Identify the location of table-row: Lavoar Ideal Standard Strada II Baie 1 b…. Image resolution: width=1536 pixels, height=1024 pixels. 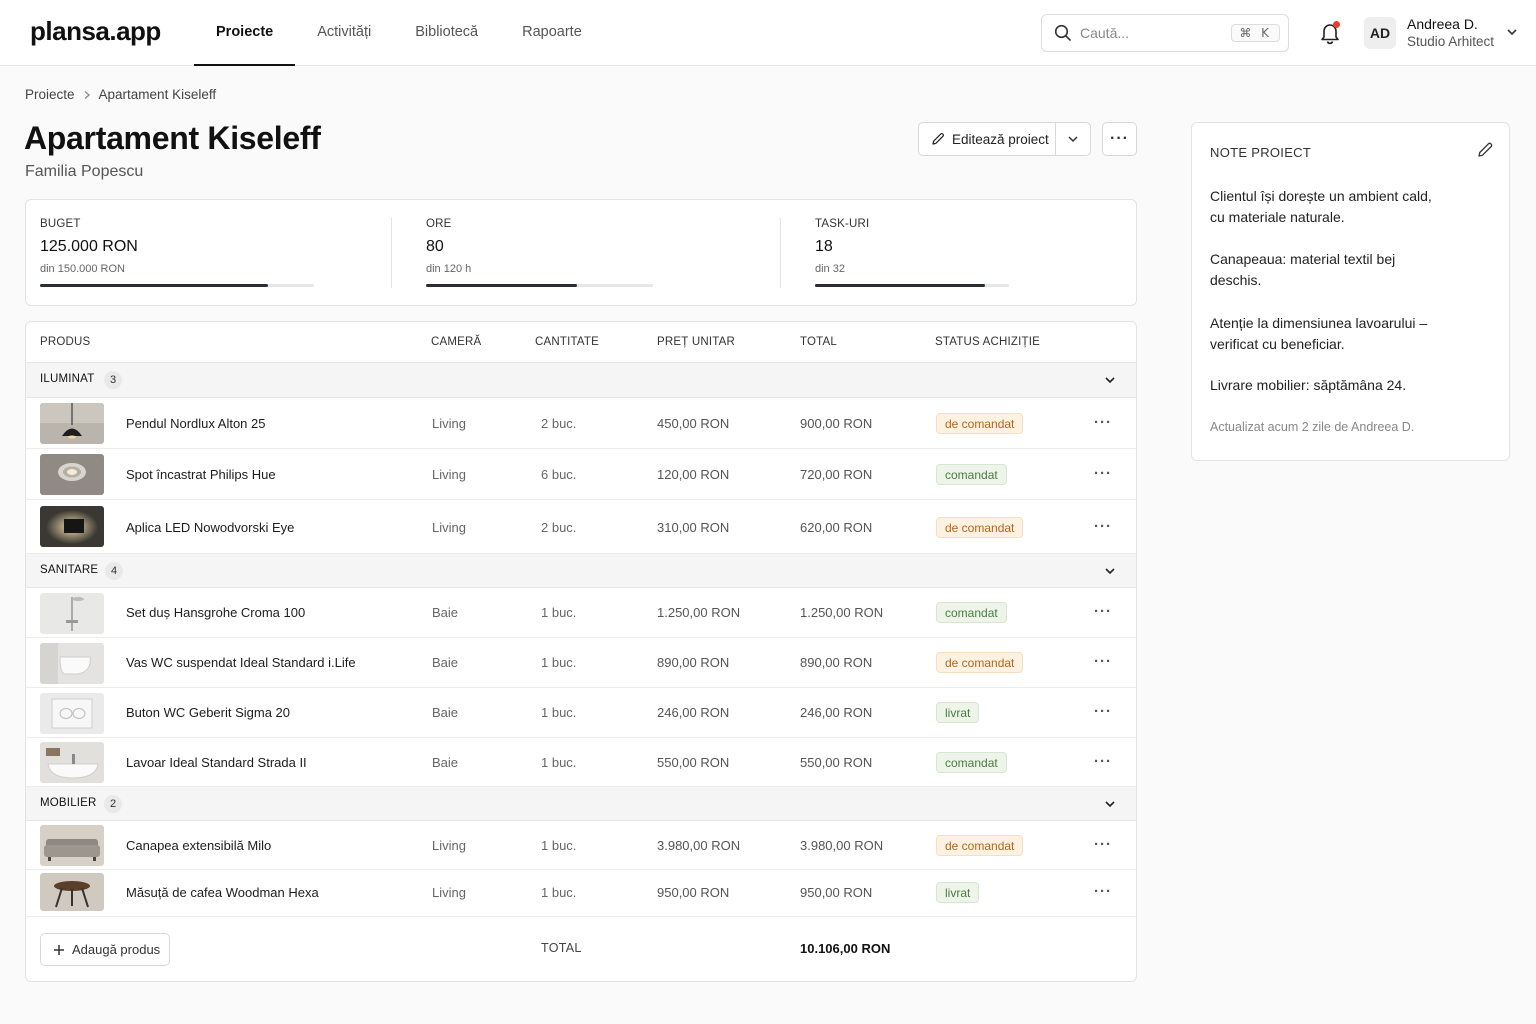
(581, 762).